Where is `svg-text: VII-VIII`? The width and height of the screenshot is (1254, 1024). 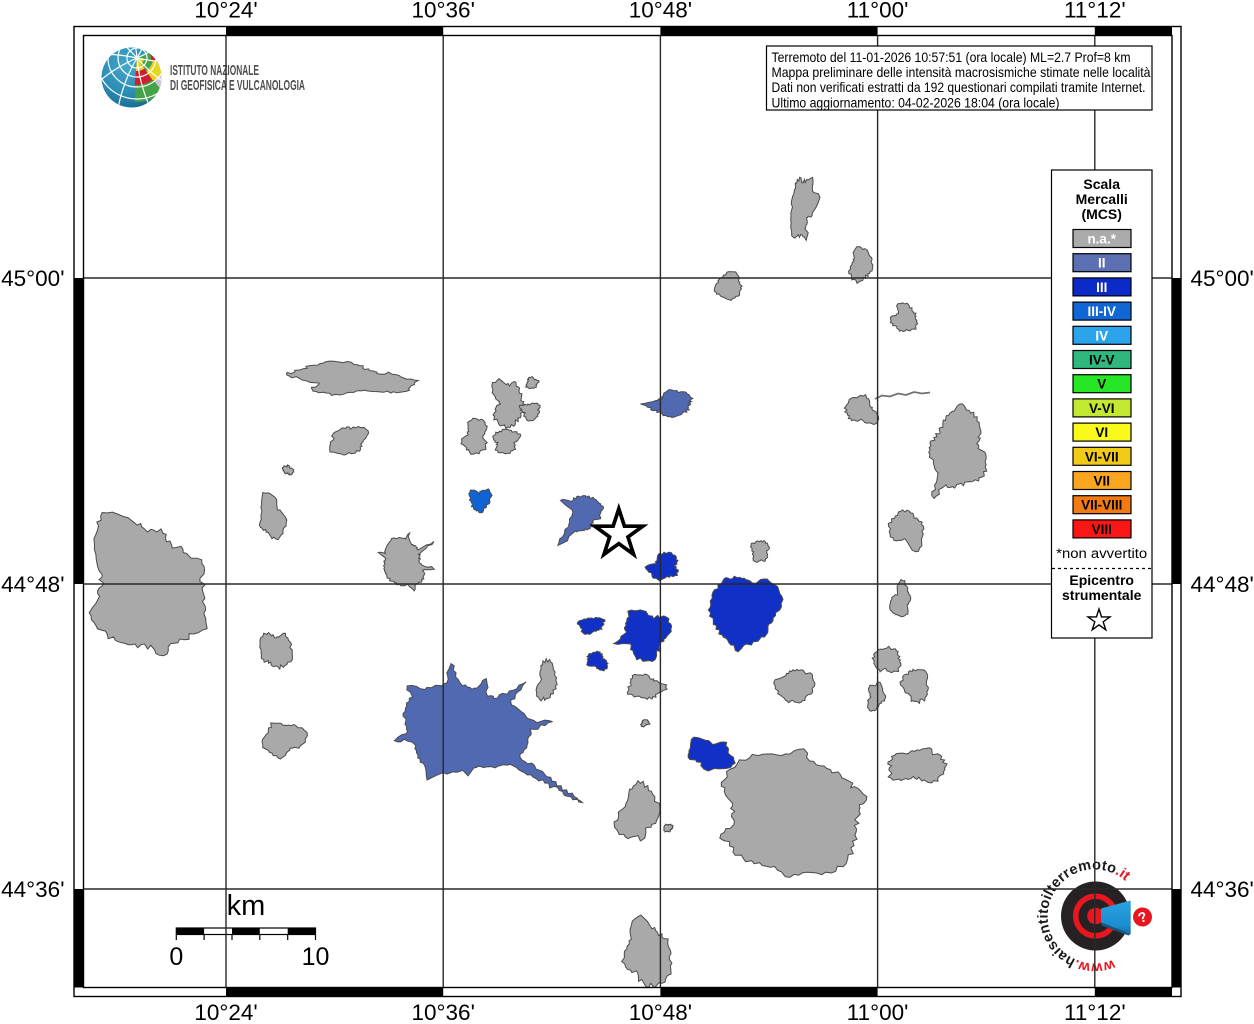
svg-text: VII-VIII is located at coordinates (1101, 505).